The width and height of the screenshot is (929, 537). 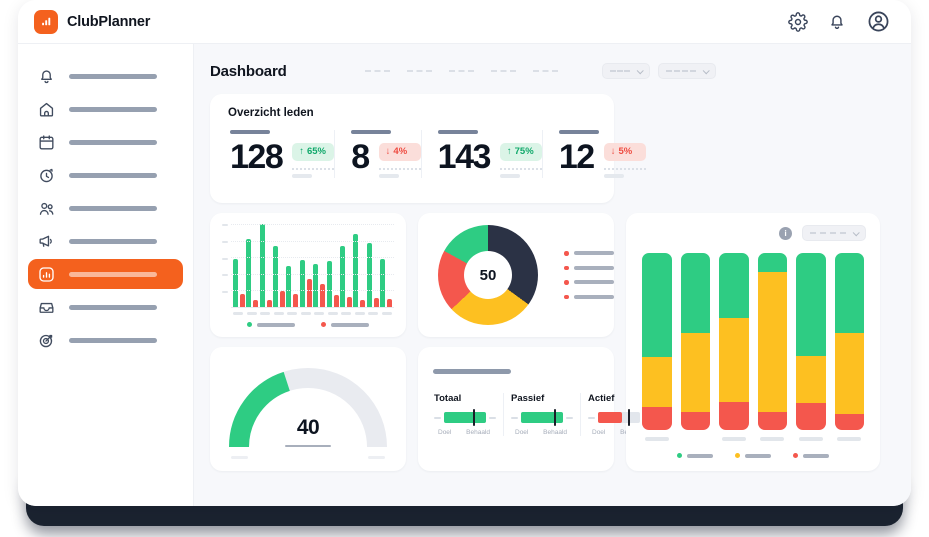 I want to click on notifications-button, so click(x=837, y=22).